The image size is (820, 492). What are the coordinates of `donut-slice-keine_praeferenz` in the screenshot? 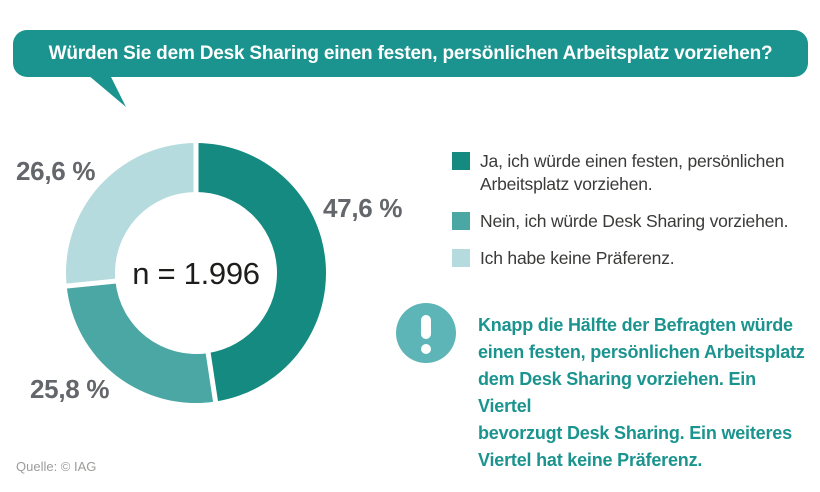 It's located at (131, 215).